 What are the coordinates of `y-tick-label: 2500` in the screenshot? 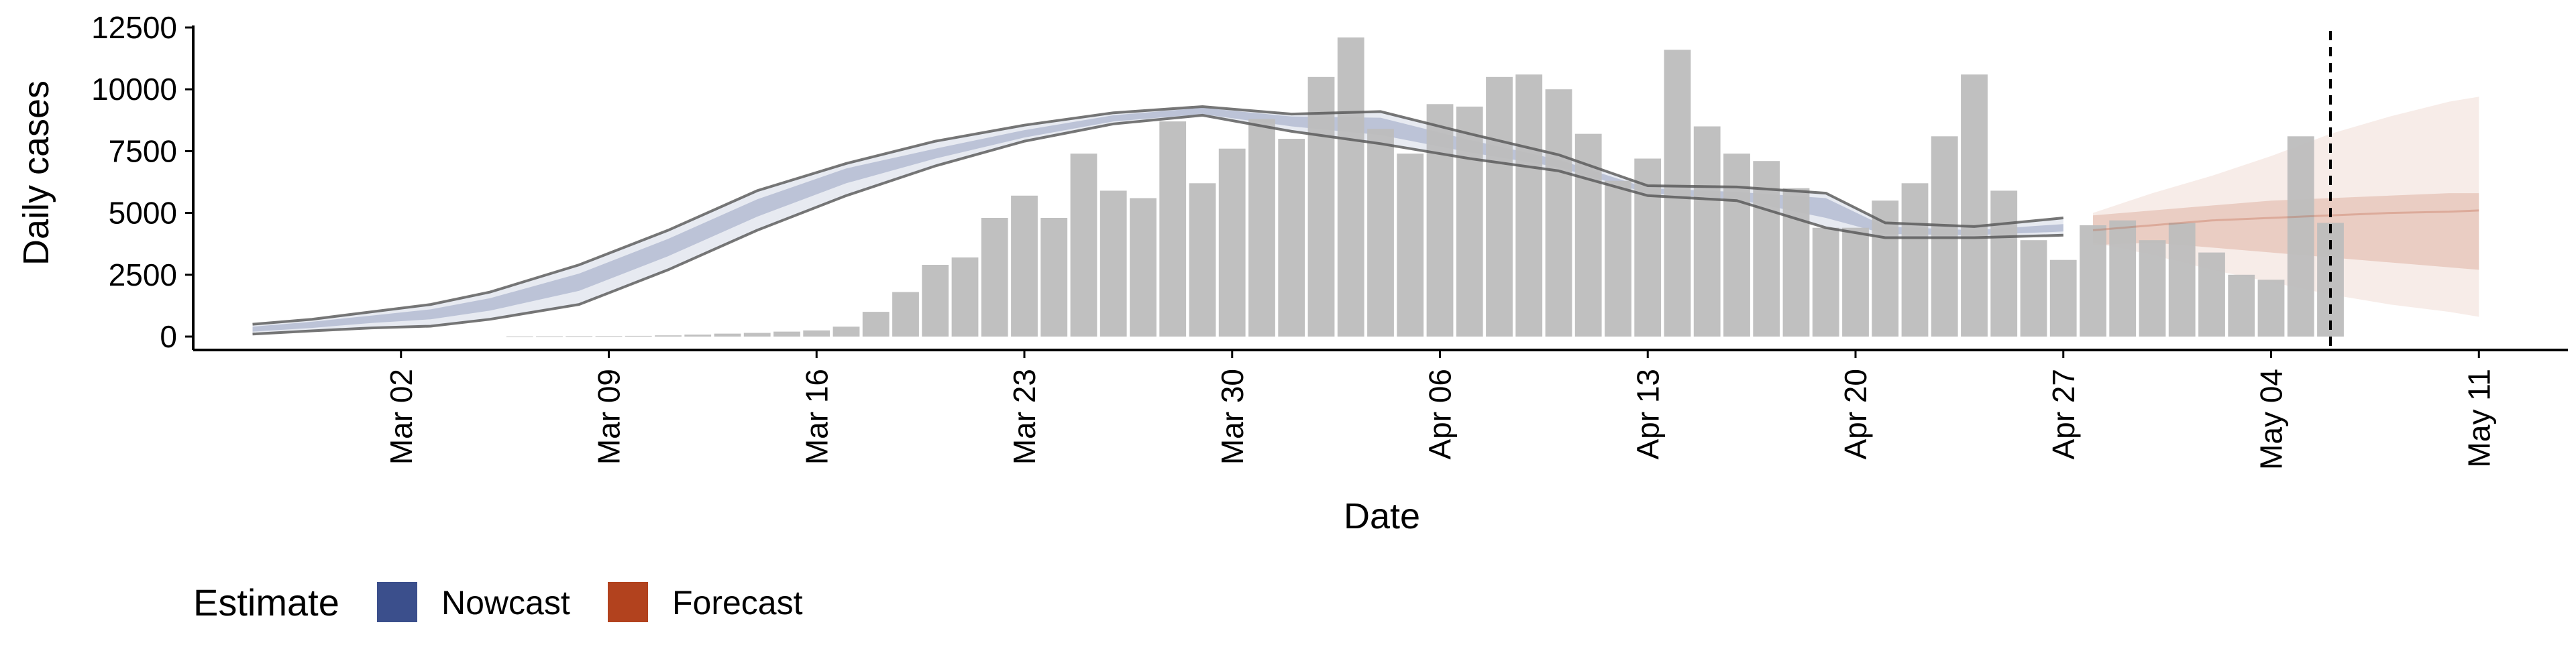 It's located at (143, 274).